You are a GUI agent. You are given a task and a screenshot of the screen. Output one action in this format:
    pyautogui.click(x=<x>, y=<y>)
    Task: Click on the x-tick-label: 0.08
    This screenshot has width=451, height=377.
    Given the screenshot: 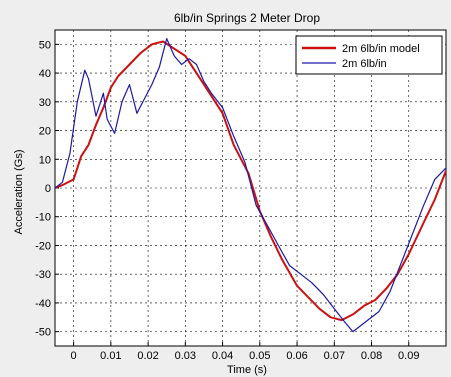 What is the action you would take?
    pyautogui.click(x=371, y=356)
    